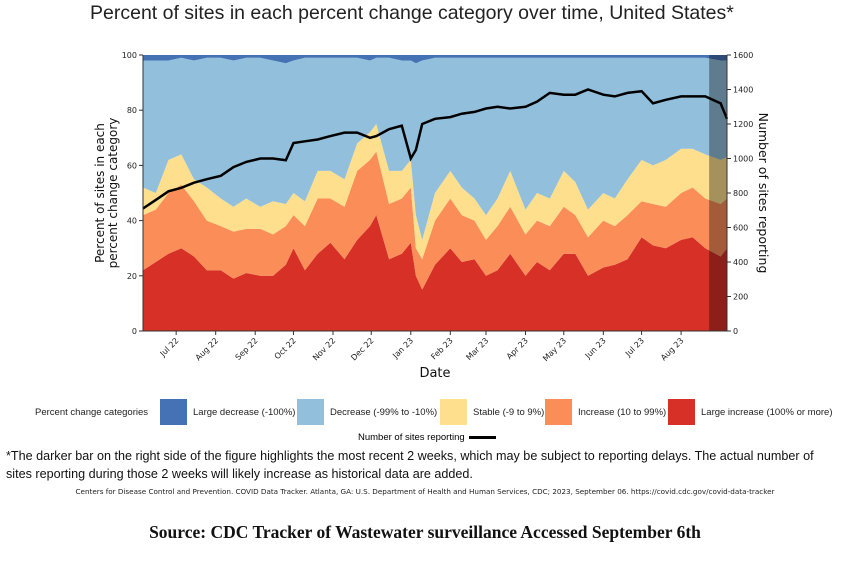 The image size is (850, 572). What do you see at coordinates (743, 55) in the screenshot?
I see `y2-tick-label: 1600` at bounding box center [743, 55].